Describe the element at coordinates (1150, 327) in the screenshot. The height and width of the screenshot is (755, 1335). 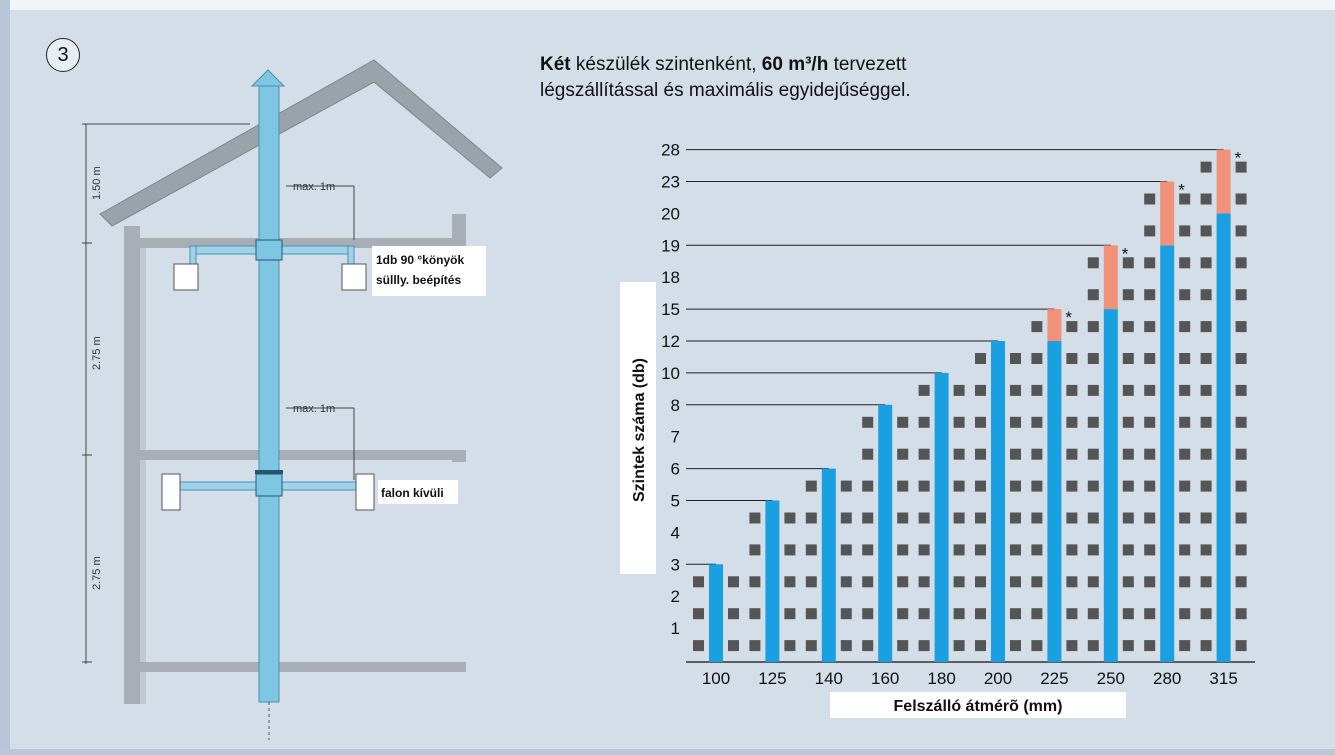
I see `level-square-280-11-left` at that location.